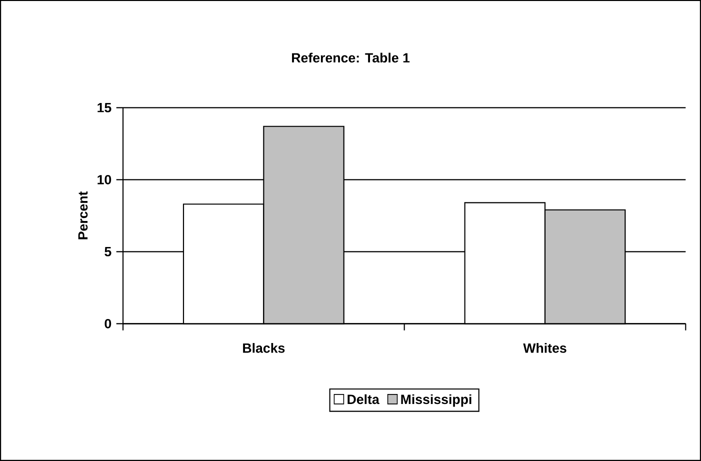 The height and width of the screenshot is (461, 701). I want to click on y-axis-title: Percent, so click(83, 215).